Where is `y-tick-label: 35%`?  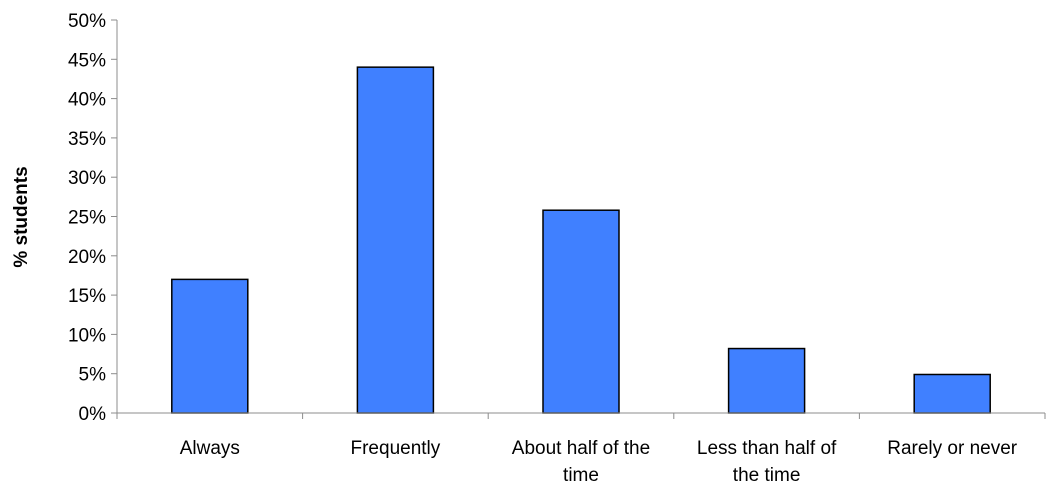 y-tick-label: 35% is located at coordinates (87, 139).